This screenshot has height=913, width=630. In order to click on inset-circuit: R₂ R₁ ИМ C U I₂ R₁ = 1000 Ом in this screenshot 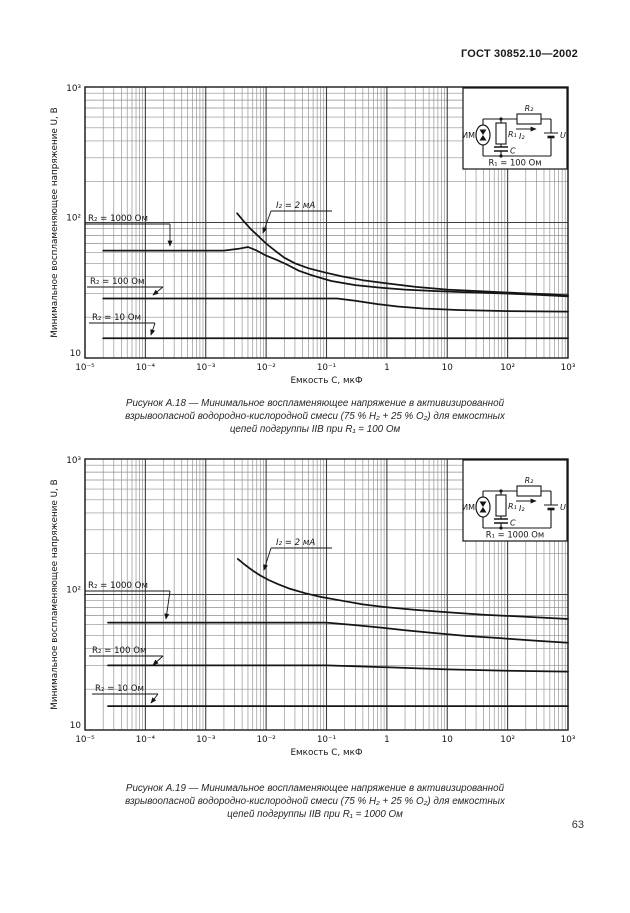, I will do `click(515, 500)`.